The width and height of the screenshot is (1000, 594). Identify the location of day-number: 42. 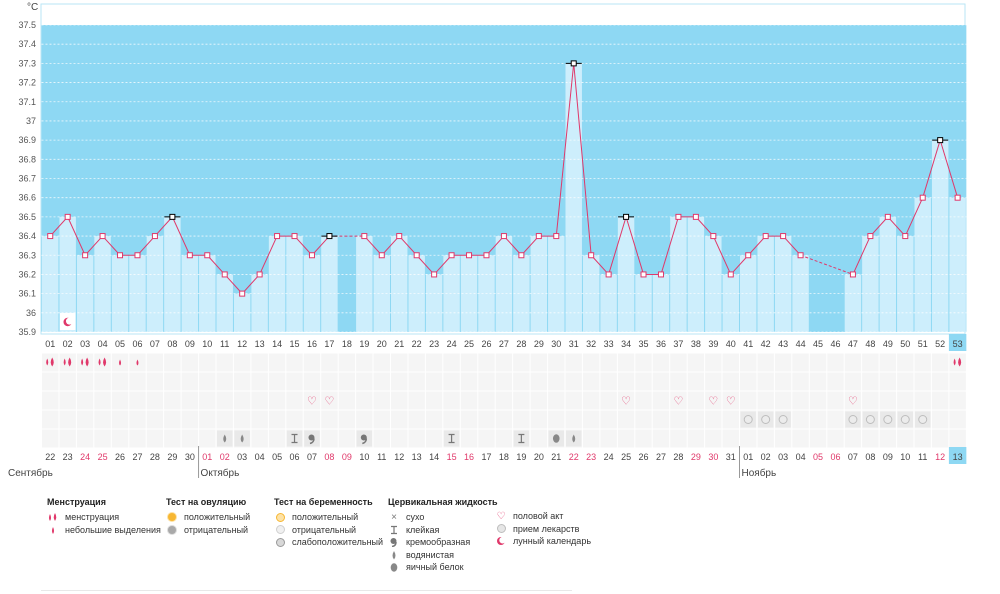
(766, 344).